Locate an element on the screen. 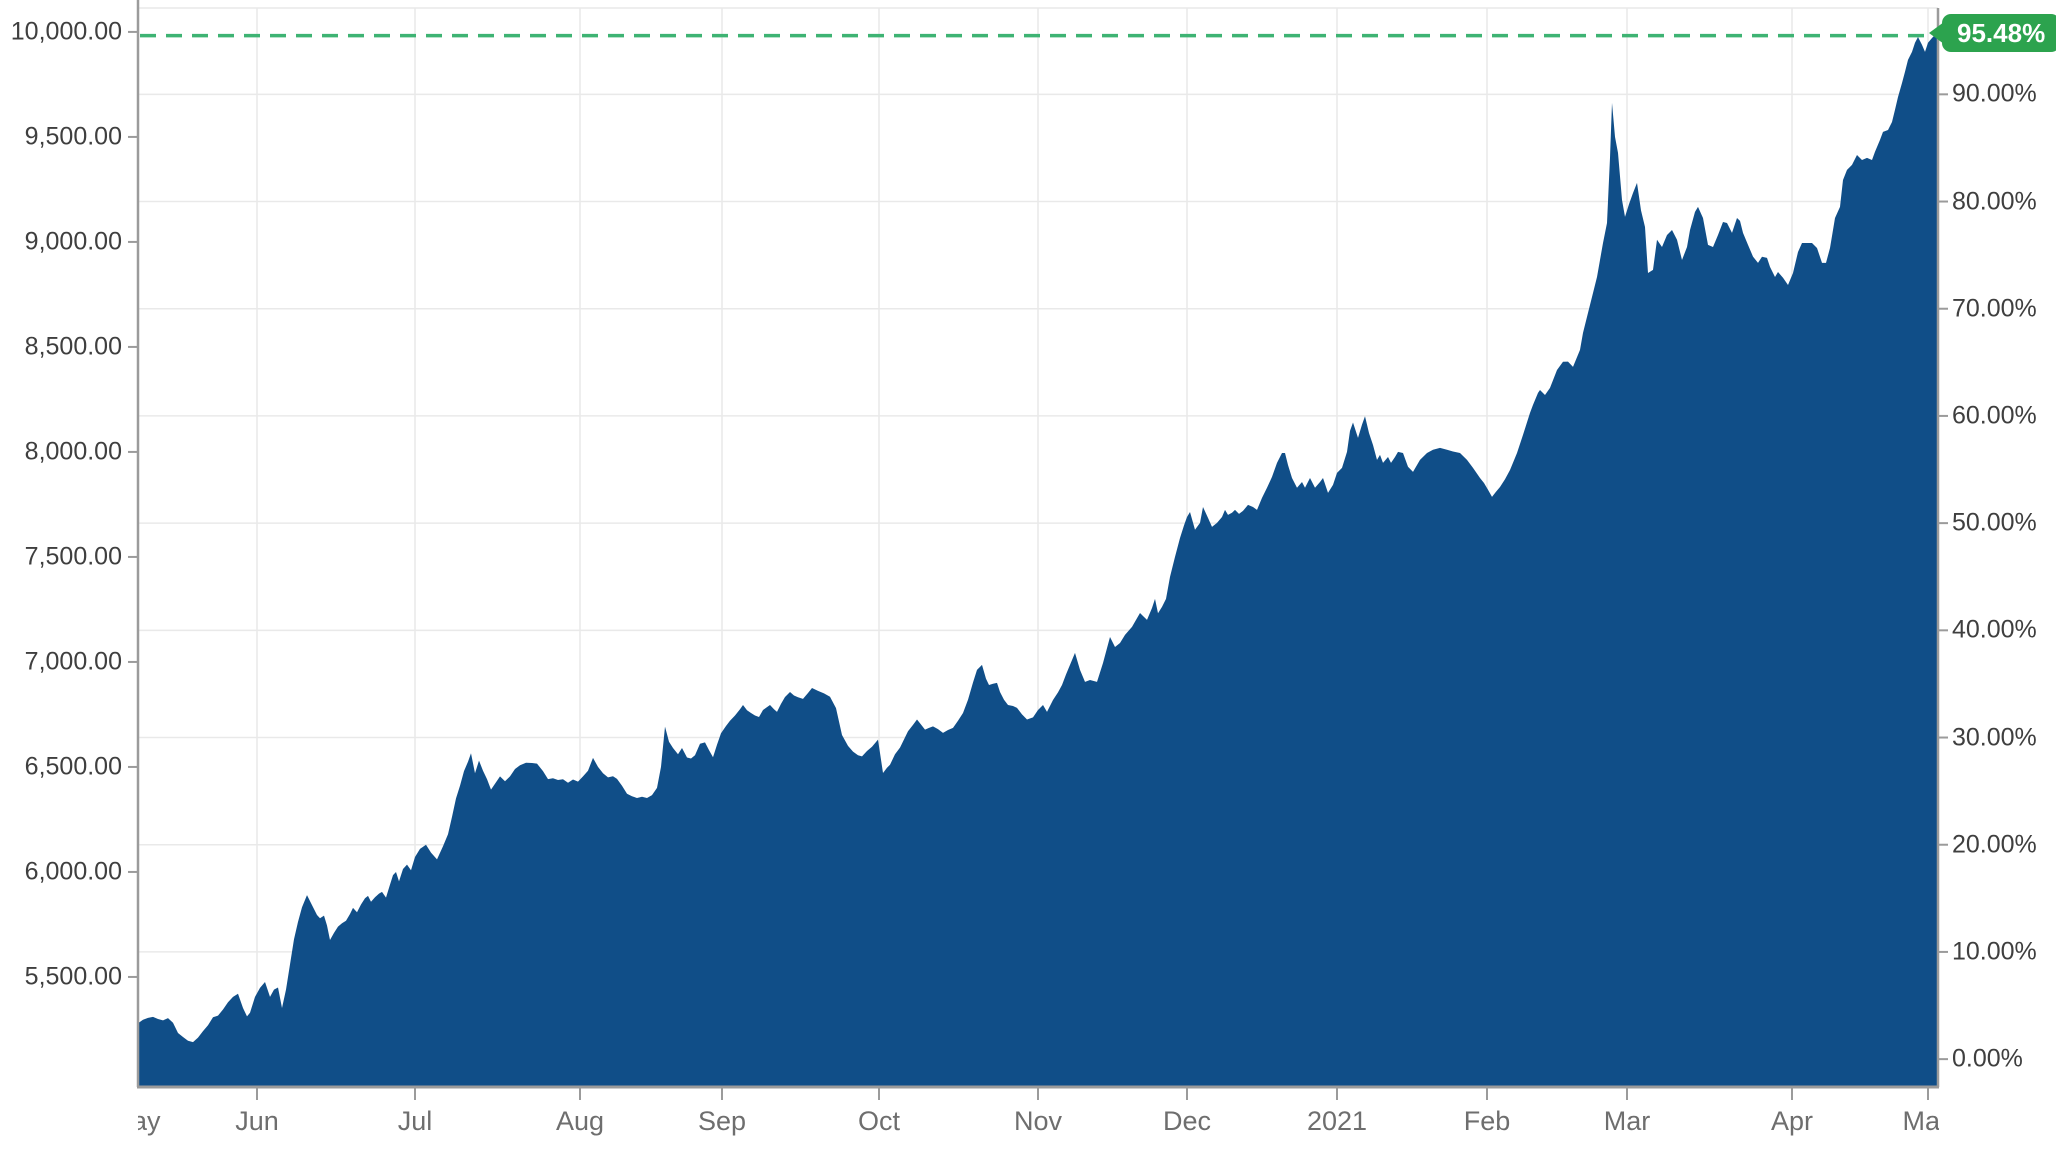 The height and width of the screenshot is (1162, 2056). x-axis-month-label: Jun is located at coordinates (257, 1121).